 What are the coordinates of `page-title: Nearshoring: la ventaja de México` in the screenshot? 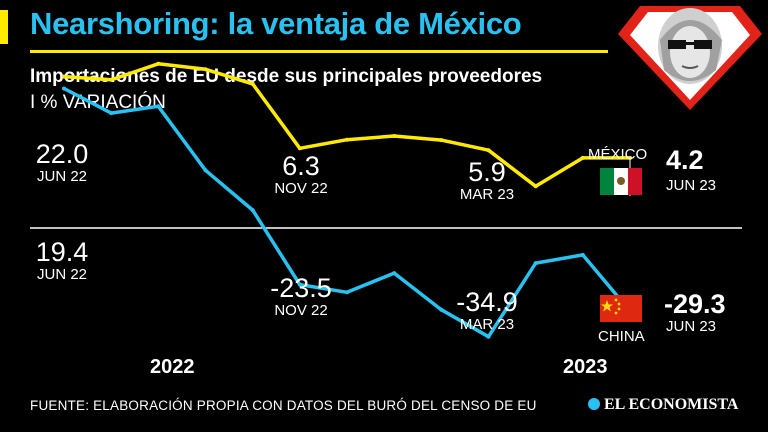 It's located at (276, 23).